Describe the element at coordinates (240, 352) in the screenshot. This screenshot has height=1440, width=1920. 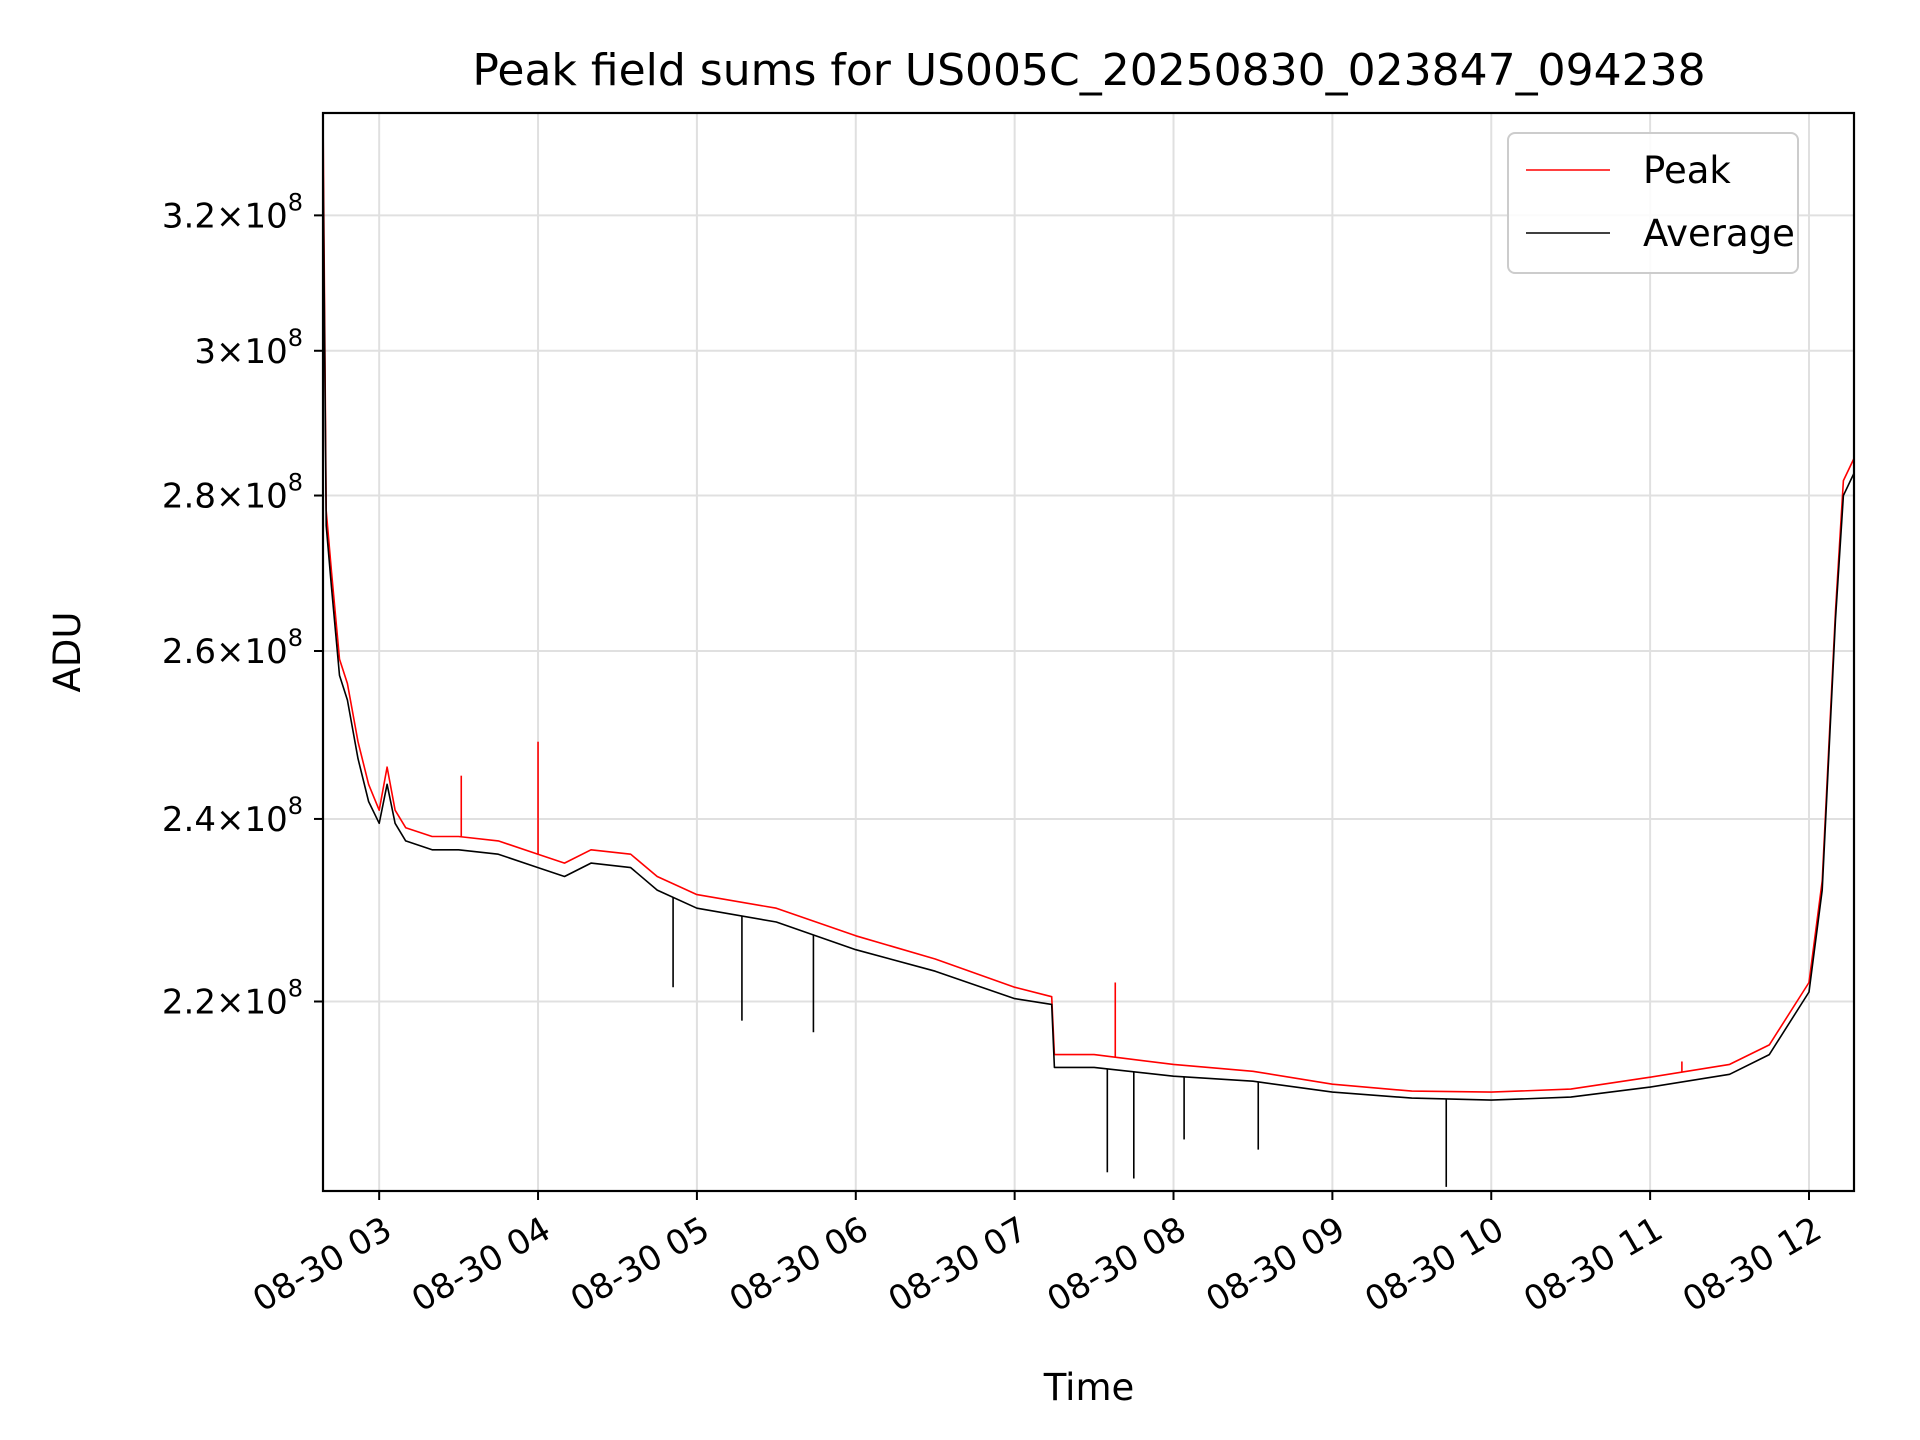
I see `y-tick-mantissa: 3×10` at that location.